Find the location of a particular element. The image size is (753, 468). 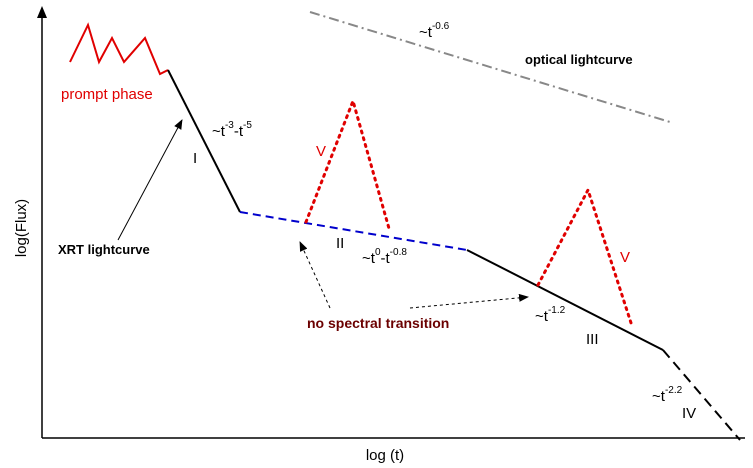

flare-right-curve is located at coordinates (585, 257).